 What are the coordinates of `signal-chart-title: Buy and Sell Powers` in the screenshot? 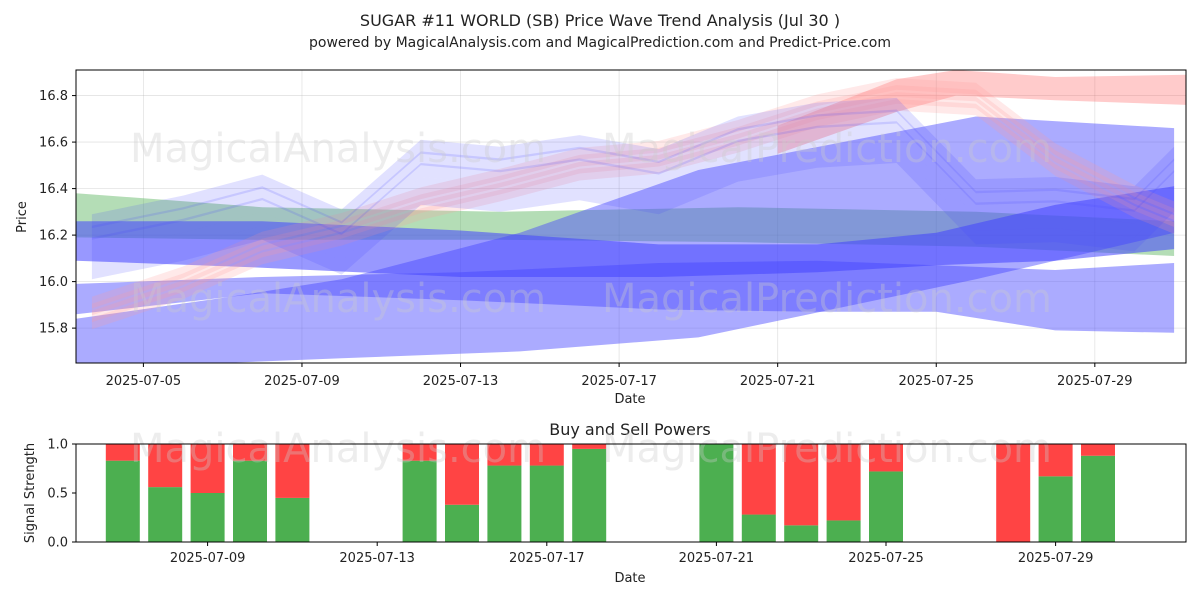 It's located at (630, 429).